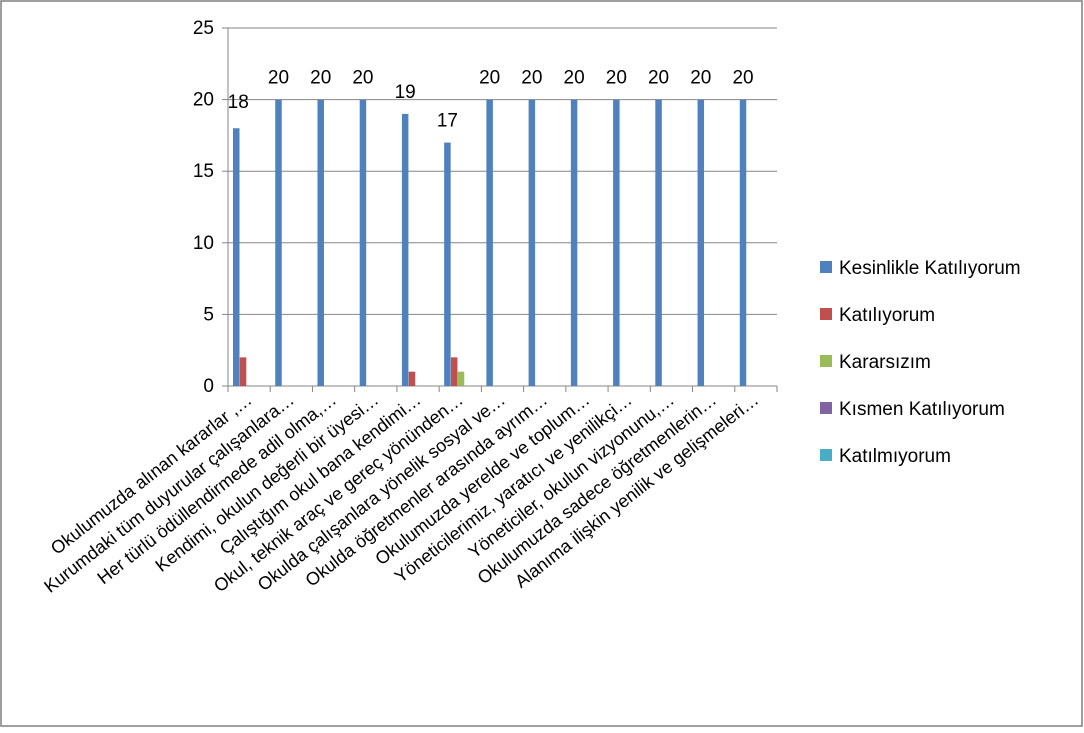 The height and width of the screenshot is (733, 1084). What do you see at coordinates (930, 268) in the screenshot?
I see `legend-label: Kesinlikle Katılıyorum` at bounding box center [930, 268].